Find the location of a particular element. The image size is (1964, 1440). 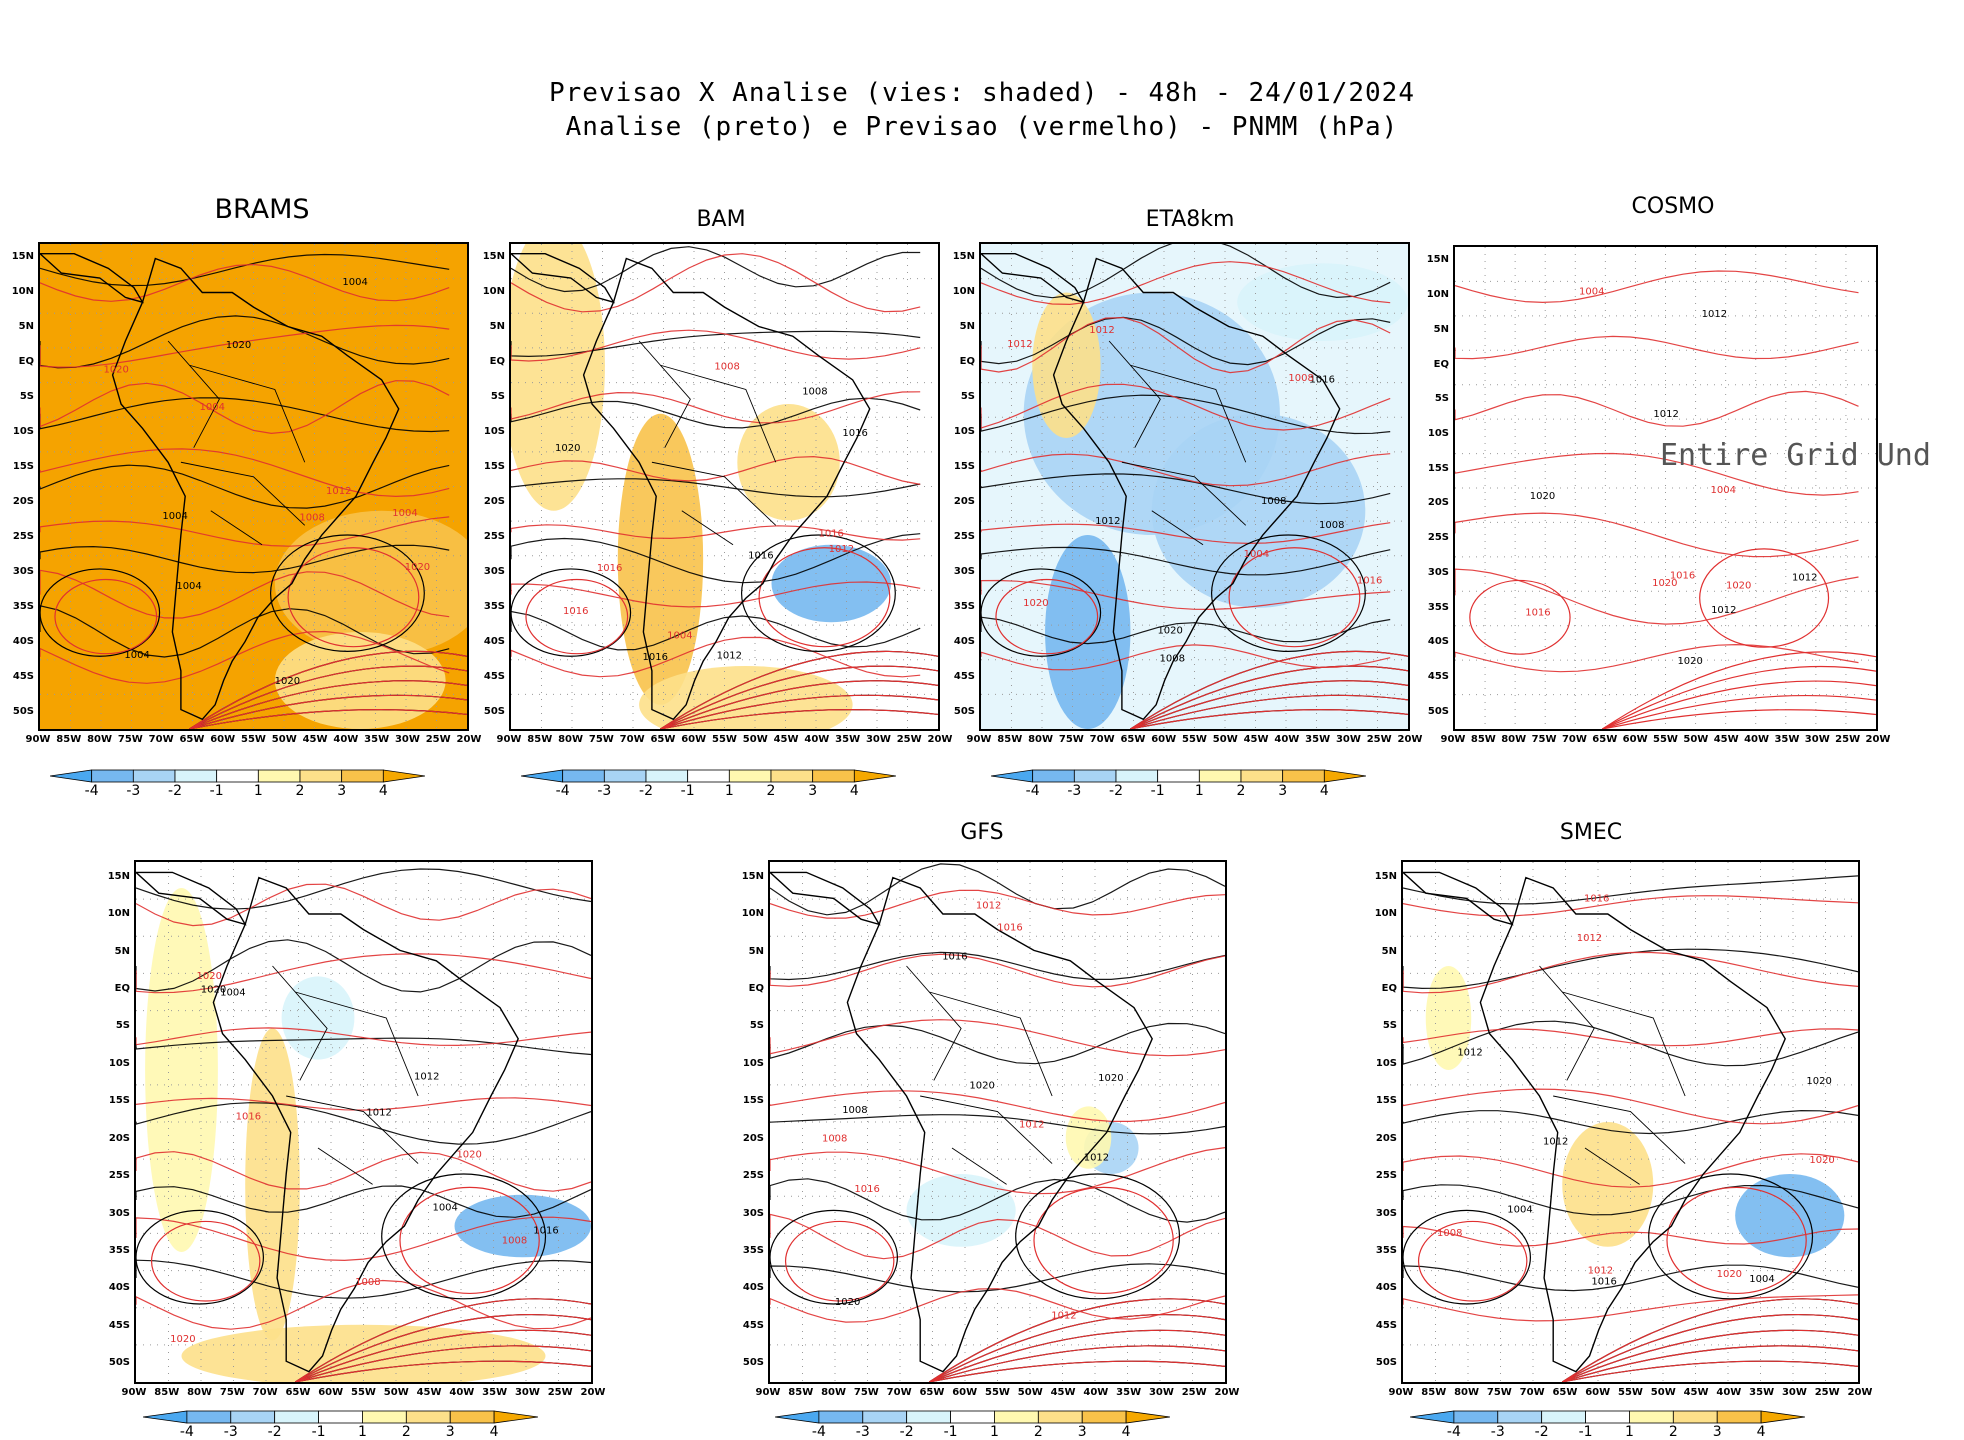

colorbar-tick-label: -2 is located at coordinates (175, 791).